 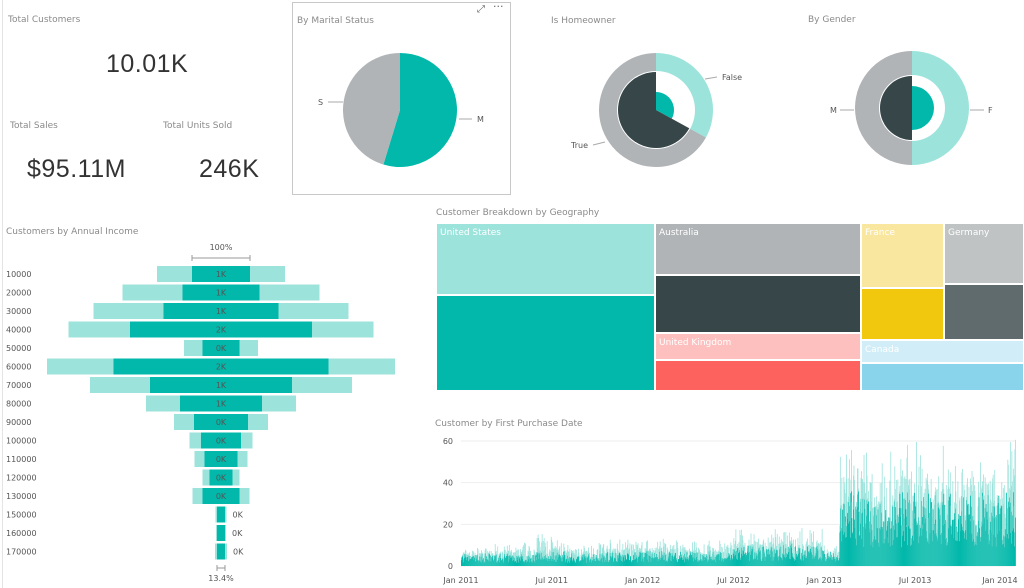 I want to click on funnel-data-label: 0K, so click(x=237, y=533).